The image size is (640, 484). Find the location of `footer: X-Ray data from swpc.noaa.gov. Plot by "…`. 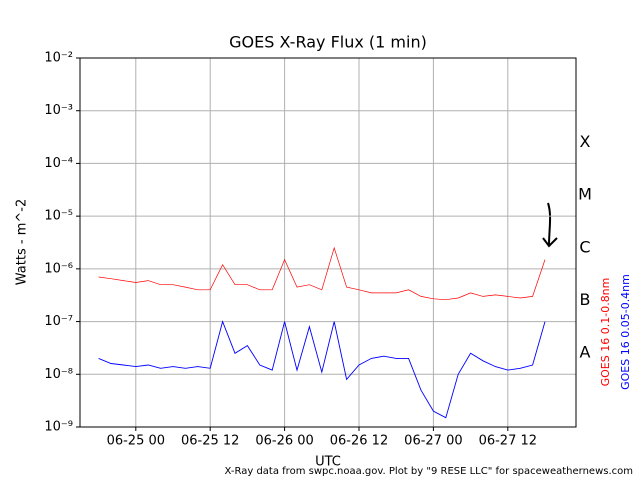

footer: X-Ray data from swpc.noaa.gov. Plot by "… is located at coordinates (429, 471).